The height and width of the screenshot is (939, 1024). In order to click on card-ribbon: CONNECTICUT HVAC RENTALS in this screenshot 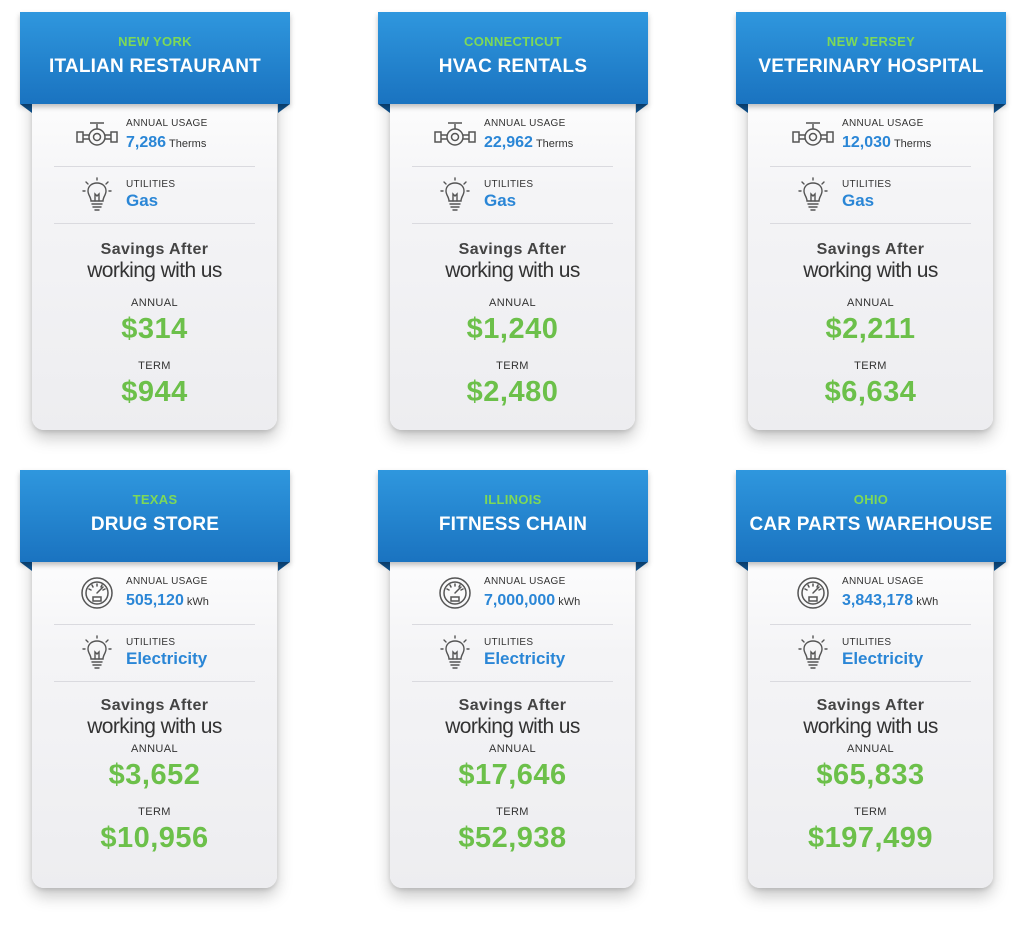, I will do `click(513, 58)`.